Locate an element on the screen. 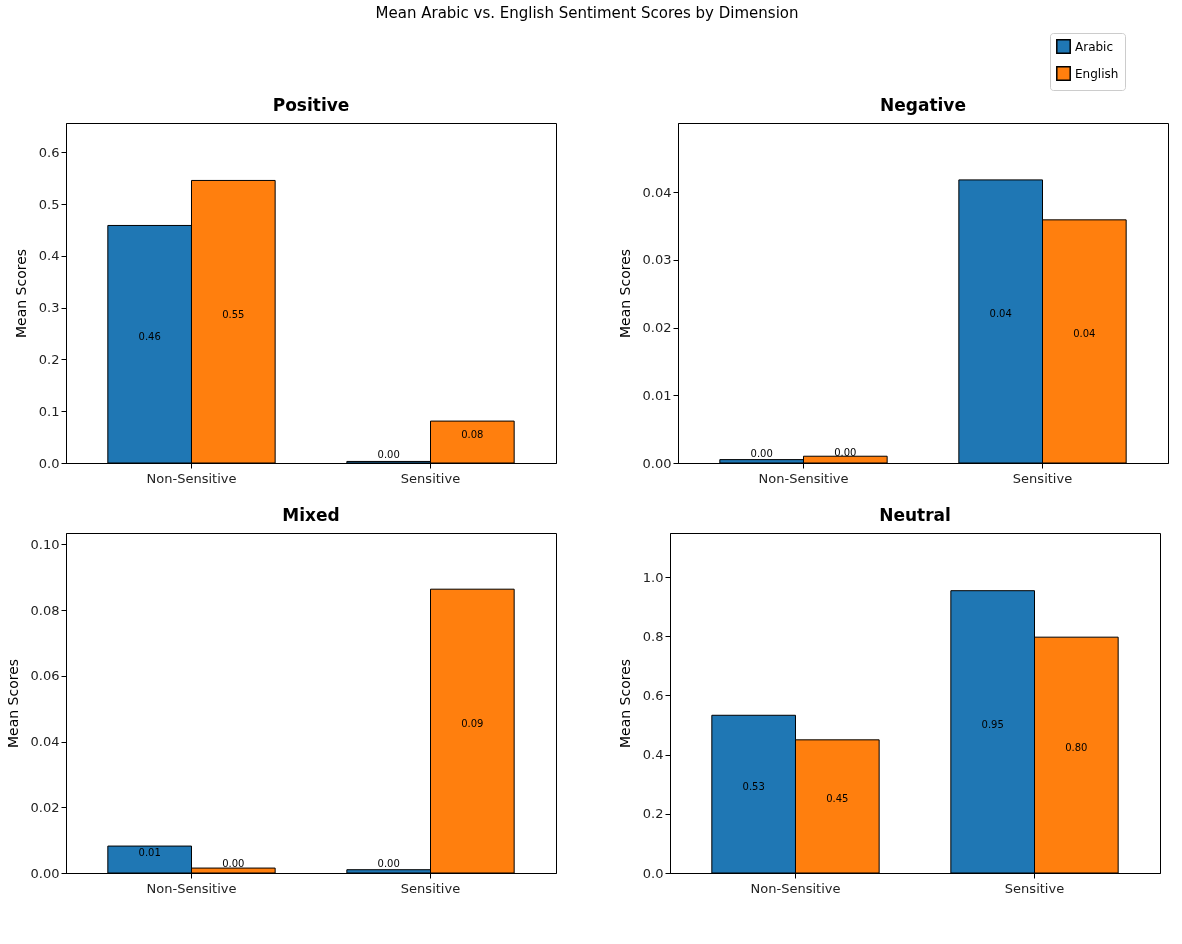  y-tick-label: 0.06 is located at coordinates (45, 676).